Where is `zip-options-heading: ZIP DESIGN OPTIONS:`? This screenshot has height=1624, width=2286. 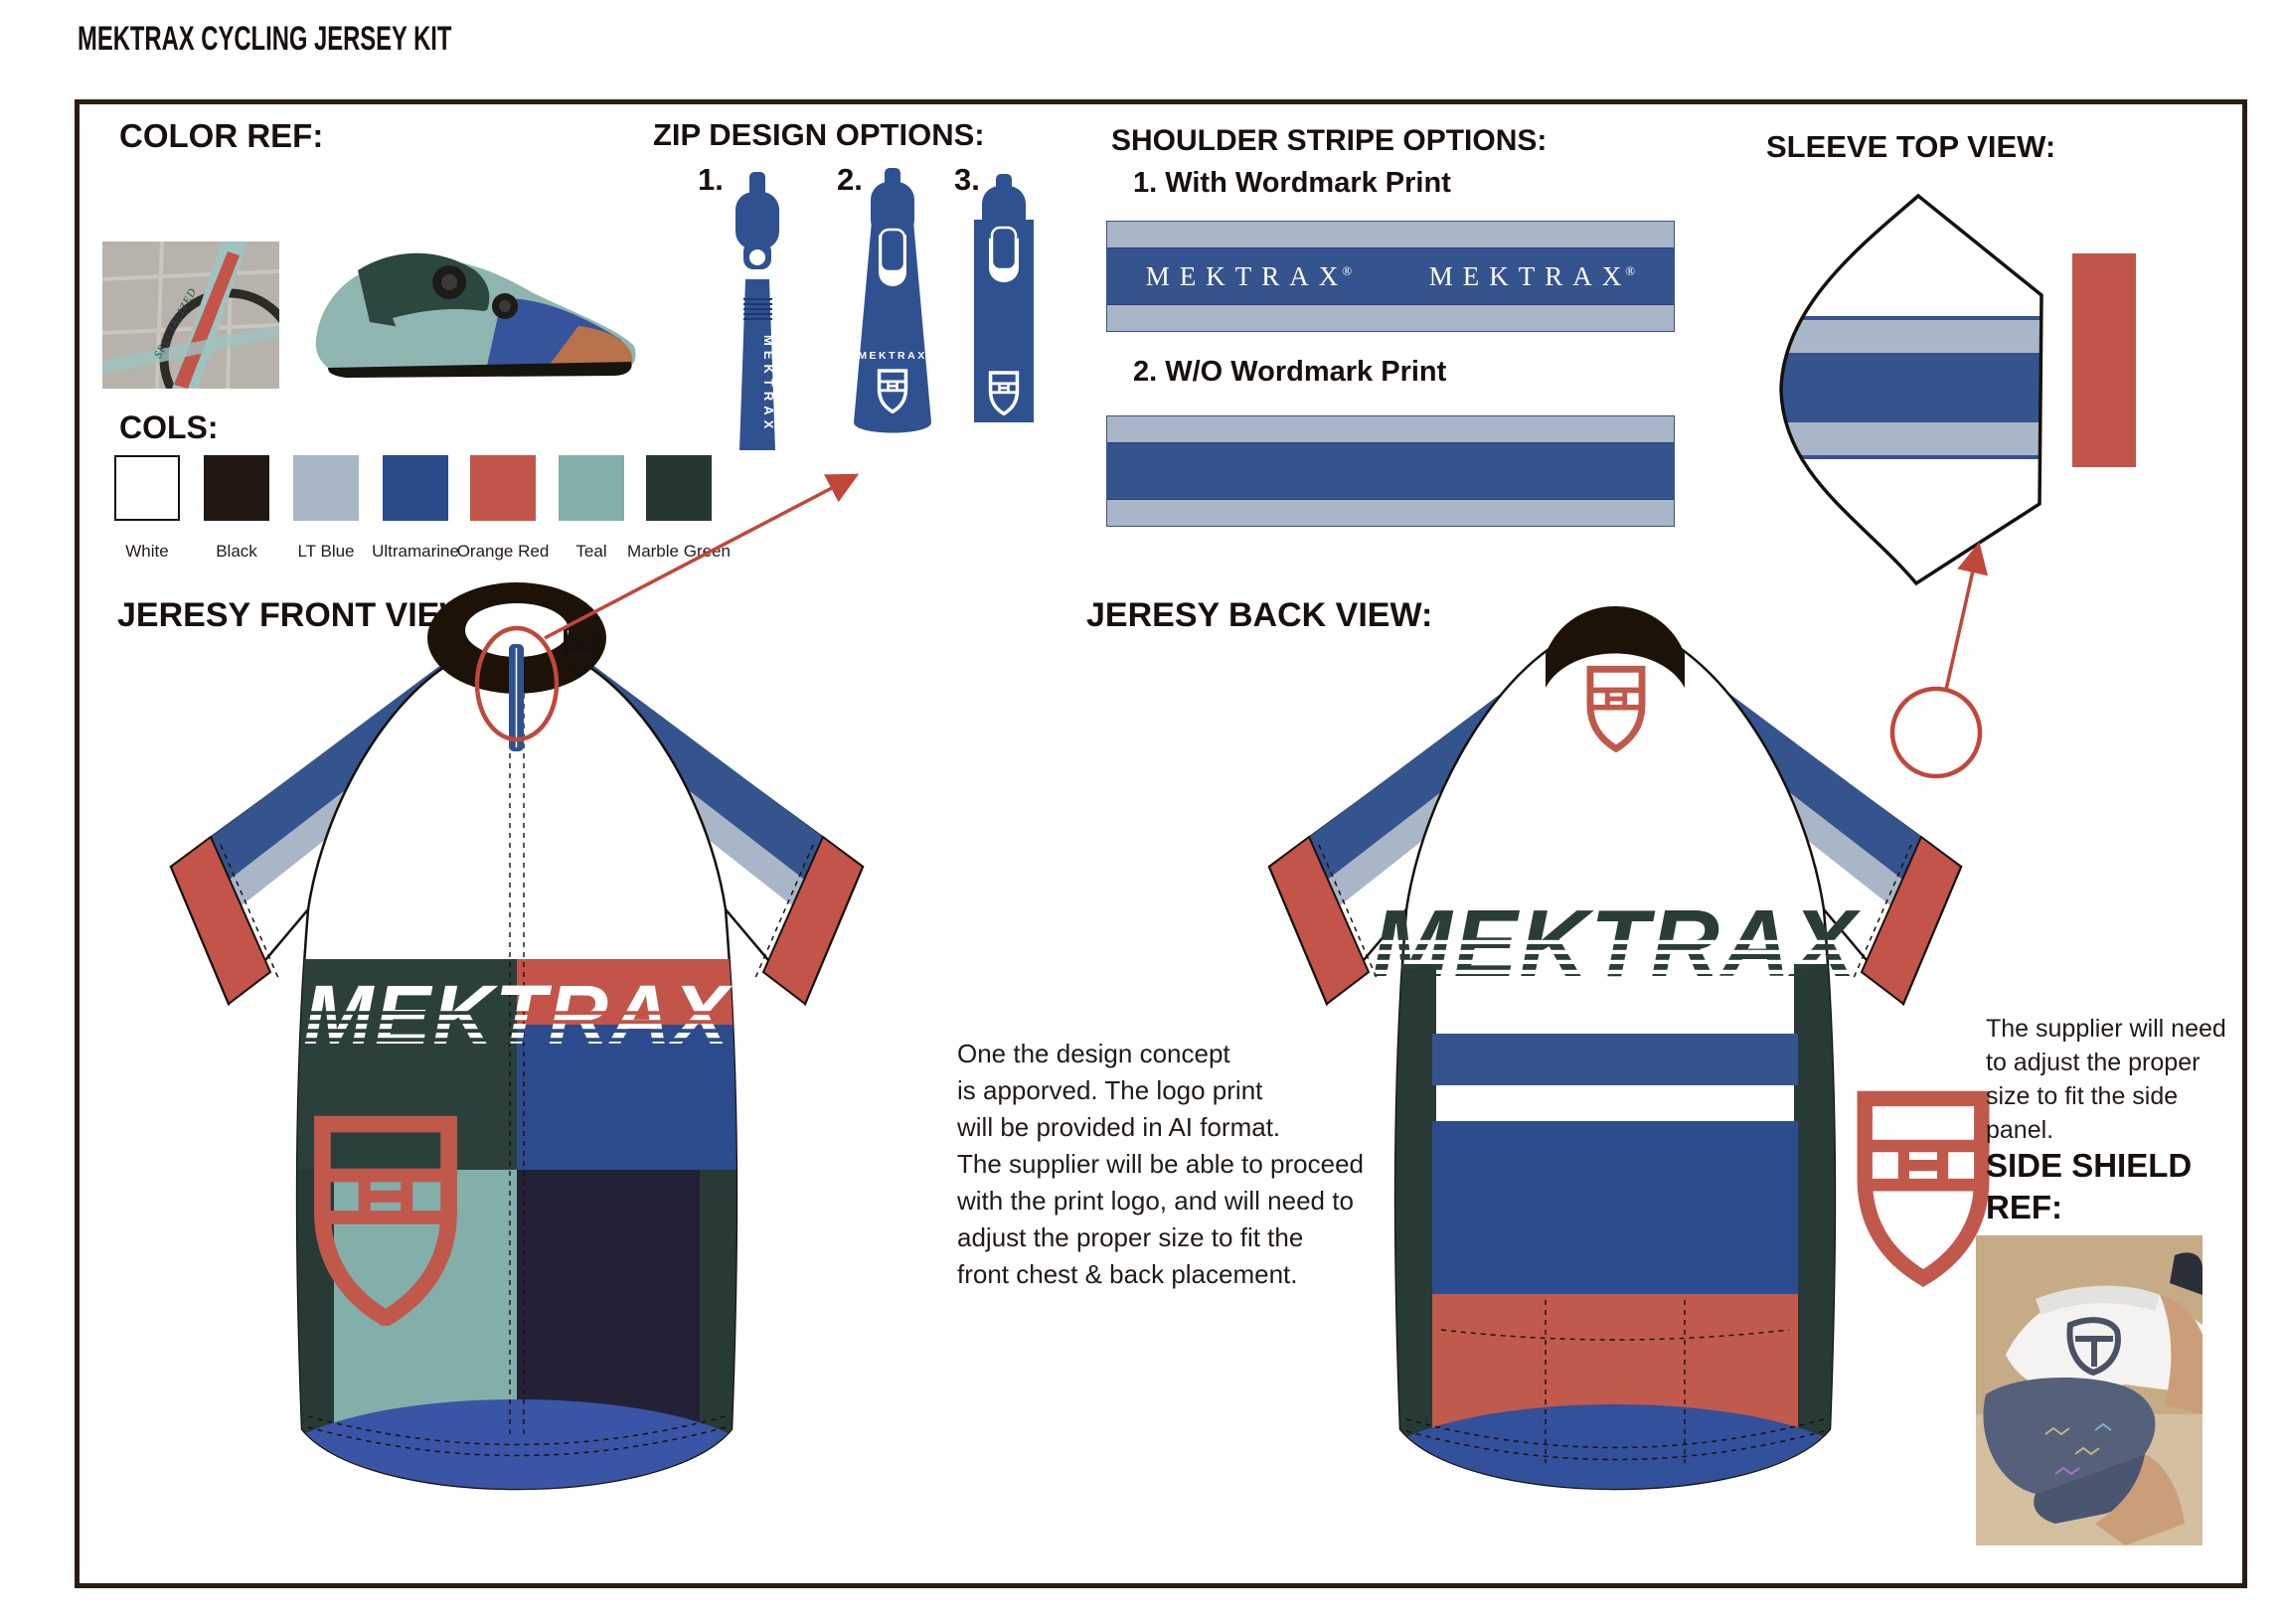
zip-options-heading: ZIP DESIGN OPTIONS: is located at coordinates (819, 134).